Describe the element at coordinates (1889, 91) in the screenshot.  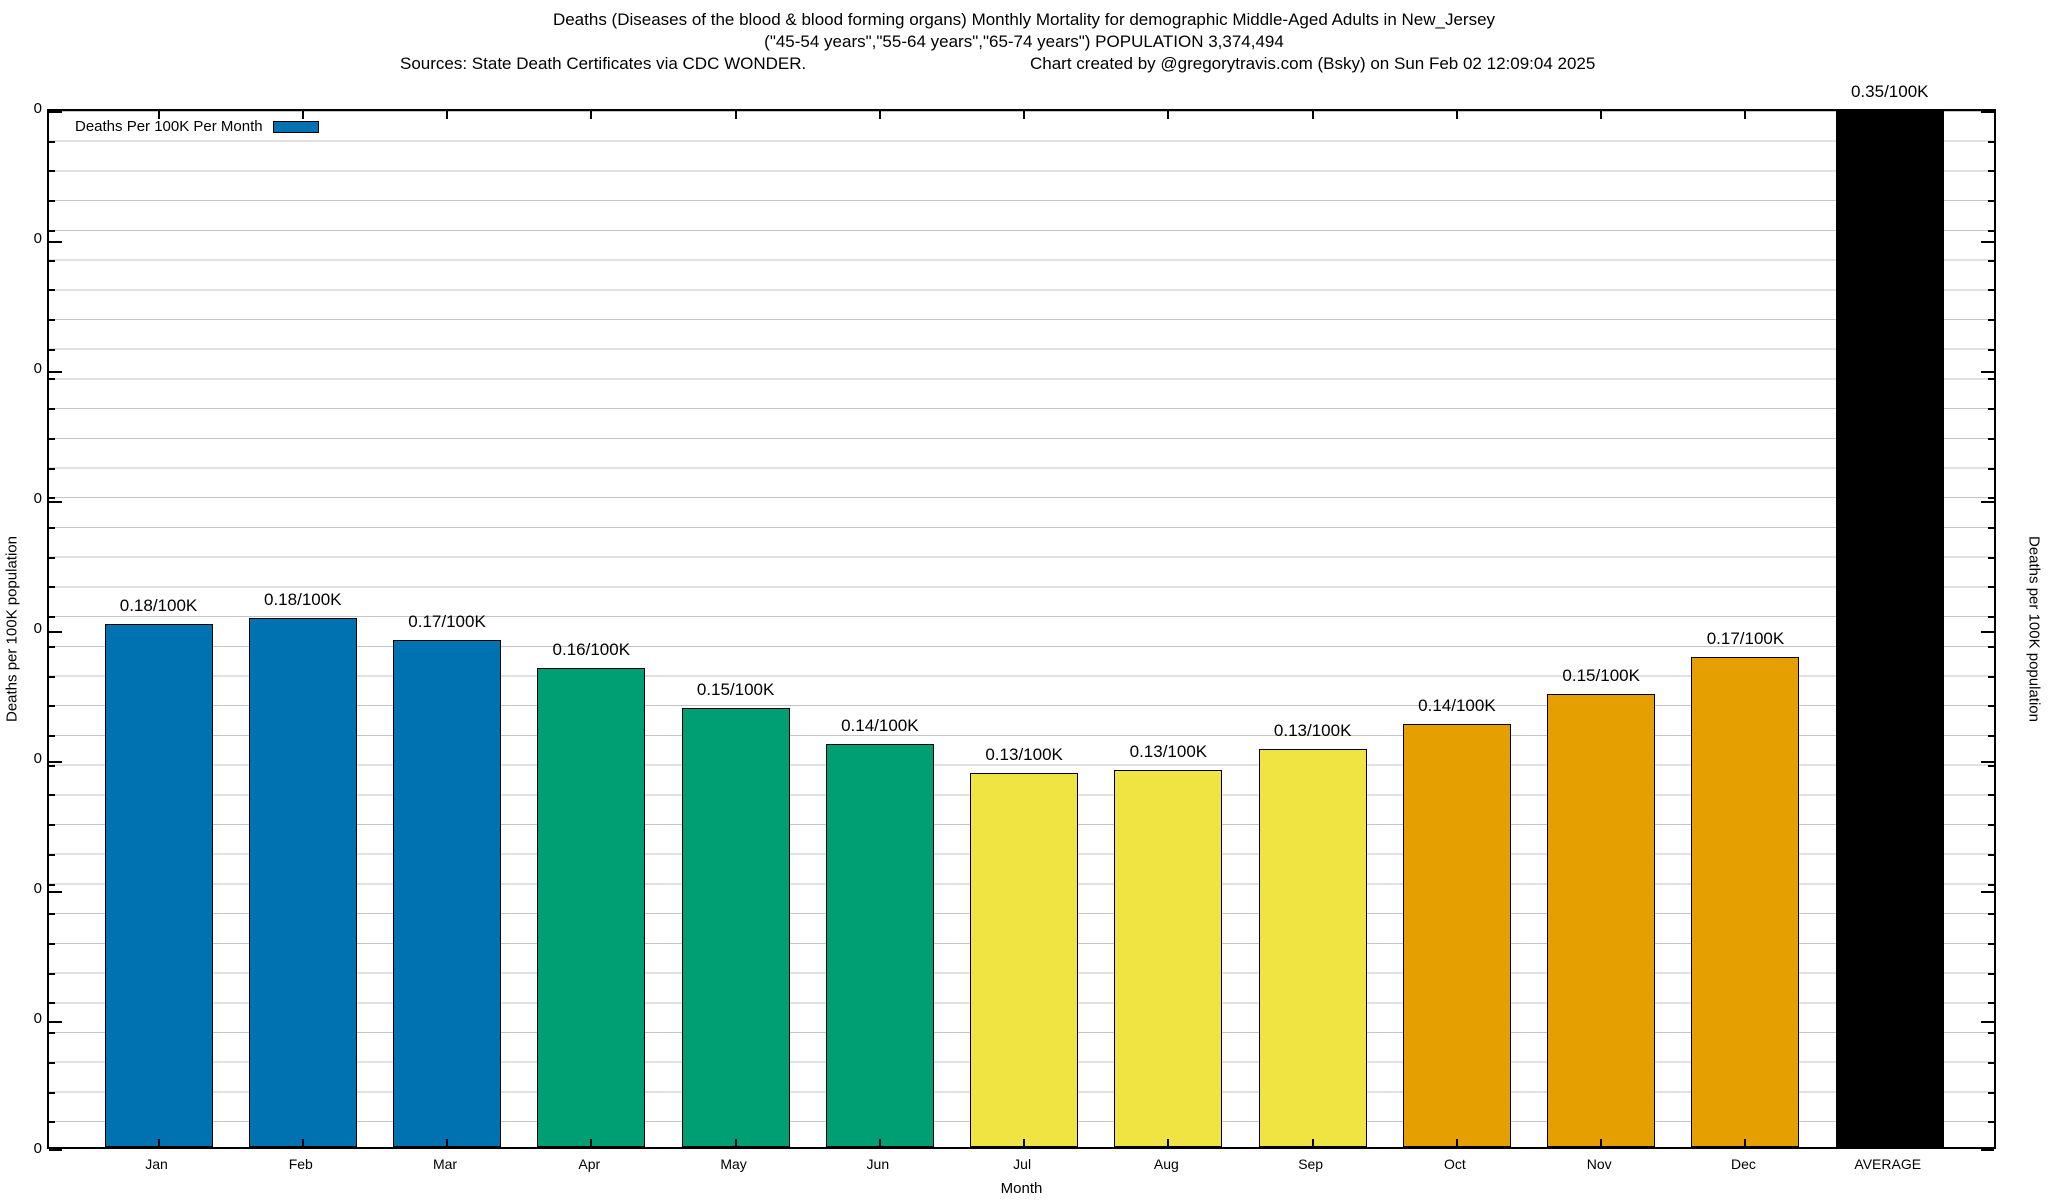
I see `bar-value-label-average: 0.35/100K` at that location.